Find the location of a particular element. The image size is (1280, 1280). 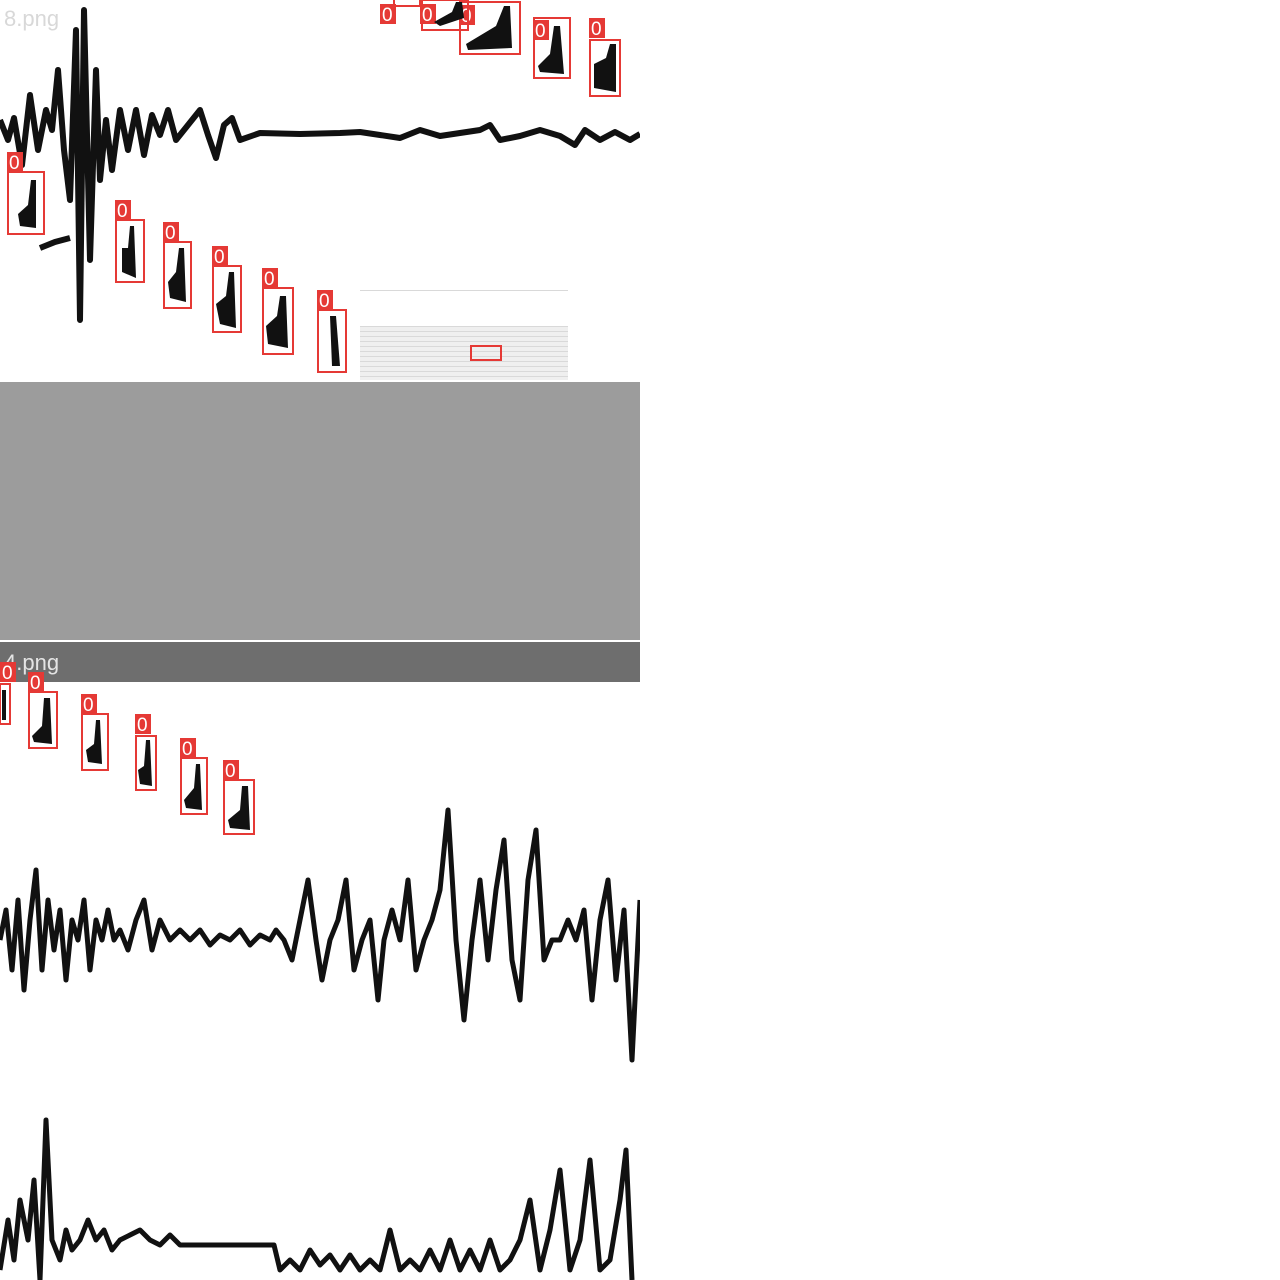

waveform-trace-top is located at coordinates (320, 165).